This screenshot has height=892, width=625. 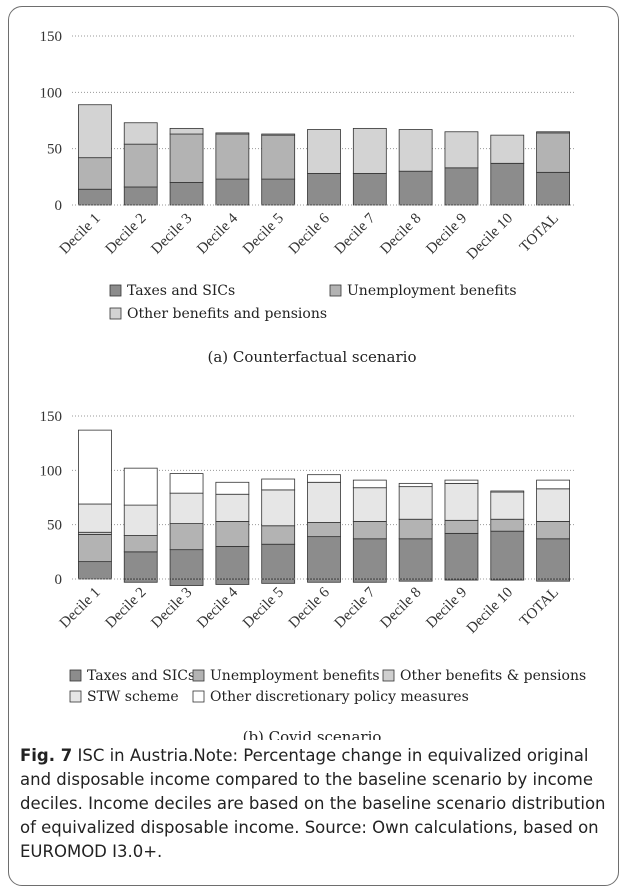 What do you see at coordinates (339, 697) in the screenshot?
I see `legend-label-other-discretionary-policy-measures: Other discretionary policy measures` at bounding box center [339, 697].